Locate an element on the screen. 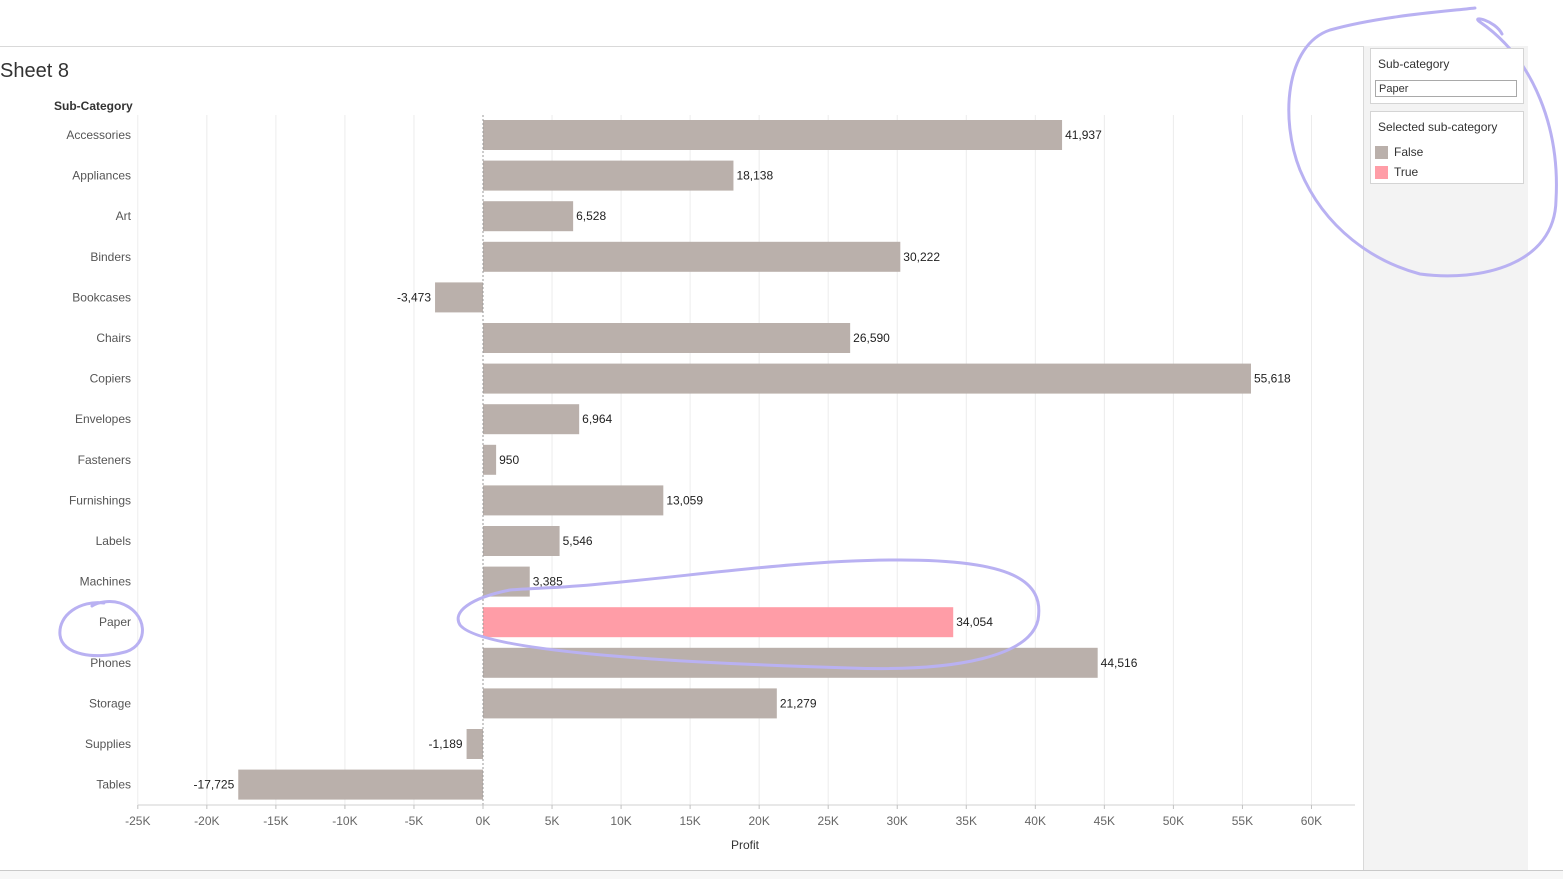  data-label: 3,385 is located at coordinates (548, 582).